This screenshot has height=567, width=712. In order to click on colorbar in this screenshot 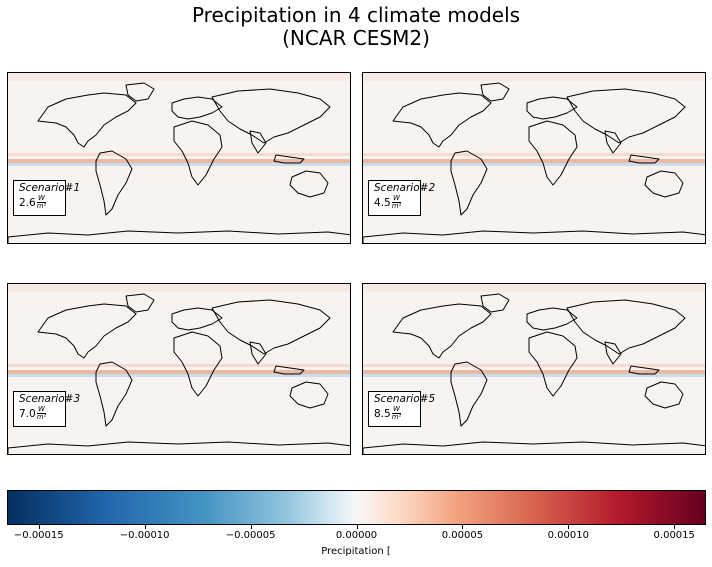, I will do `click(356, 507)`.